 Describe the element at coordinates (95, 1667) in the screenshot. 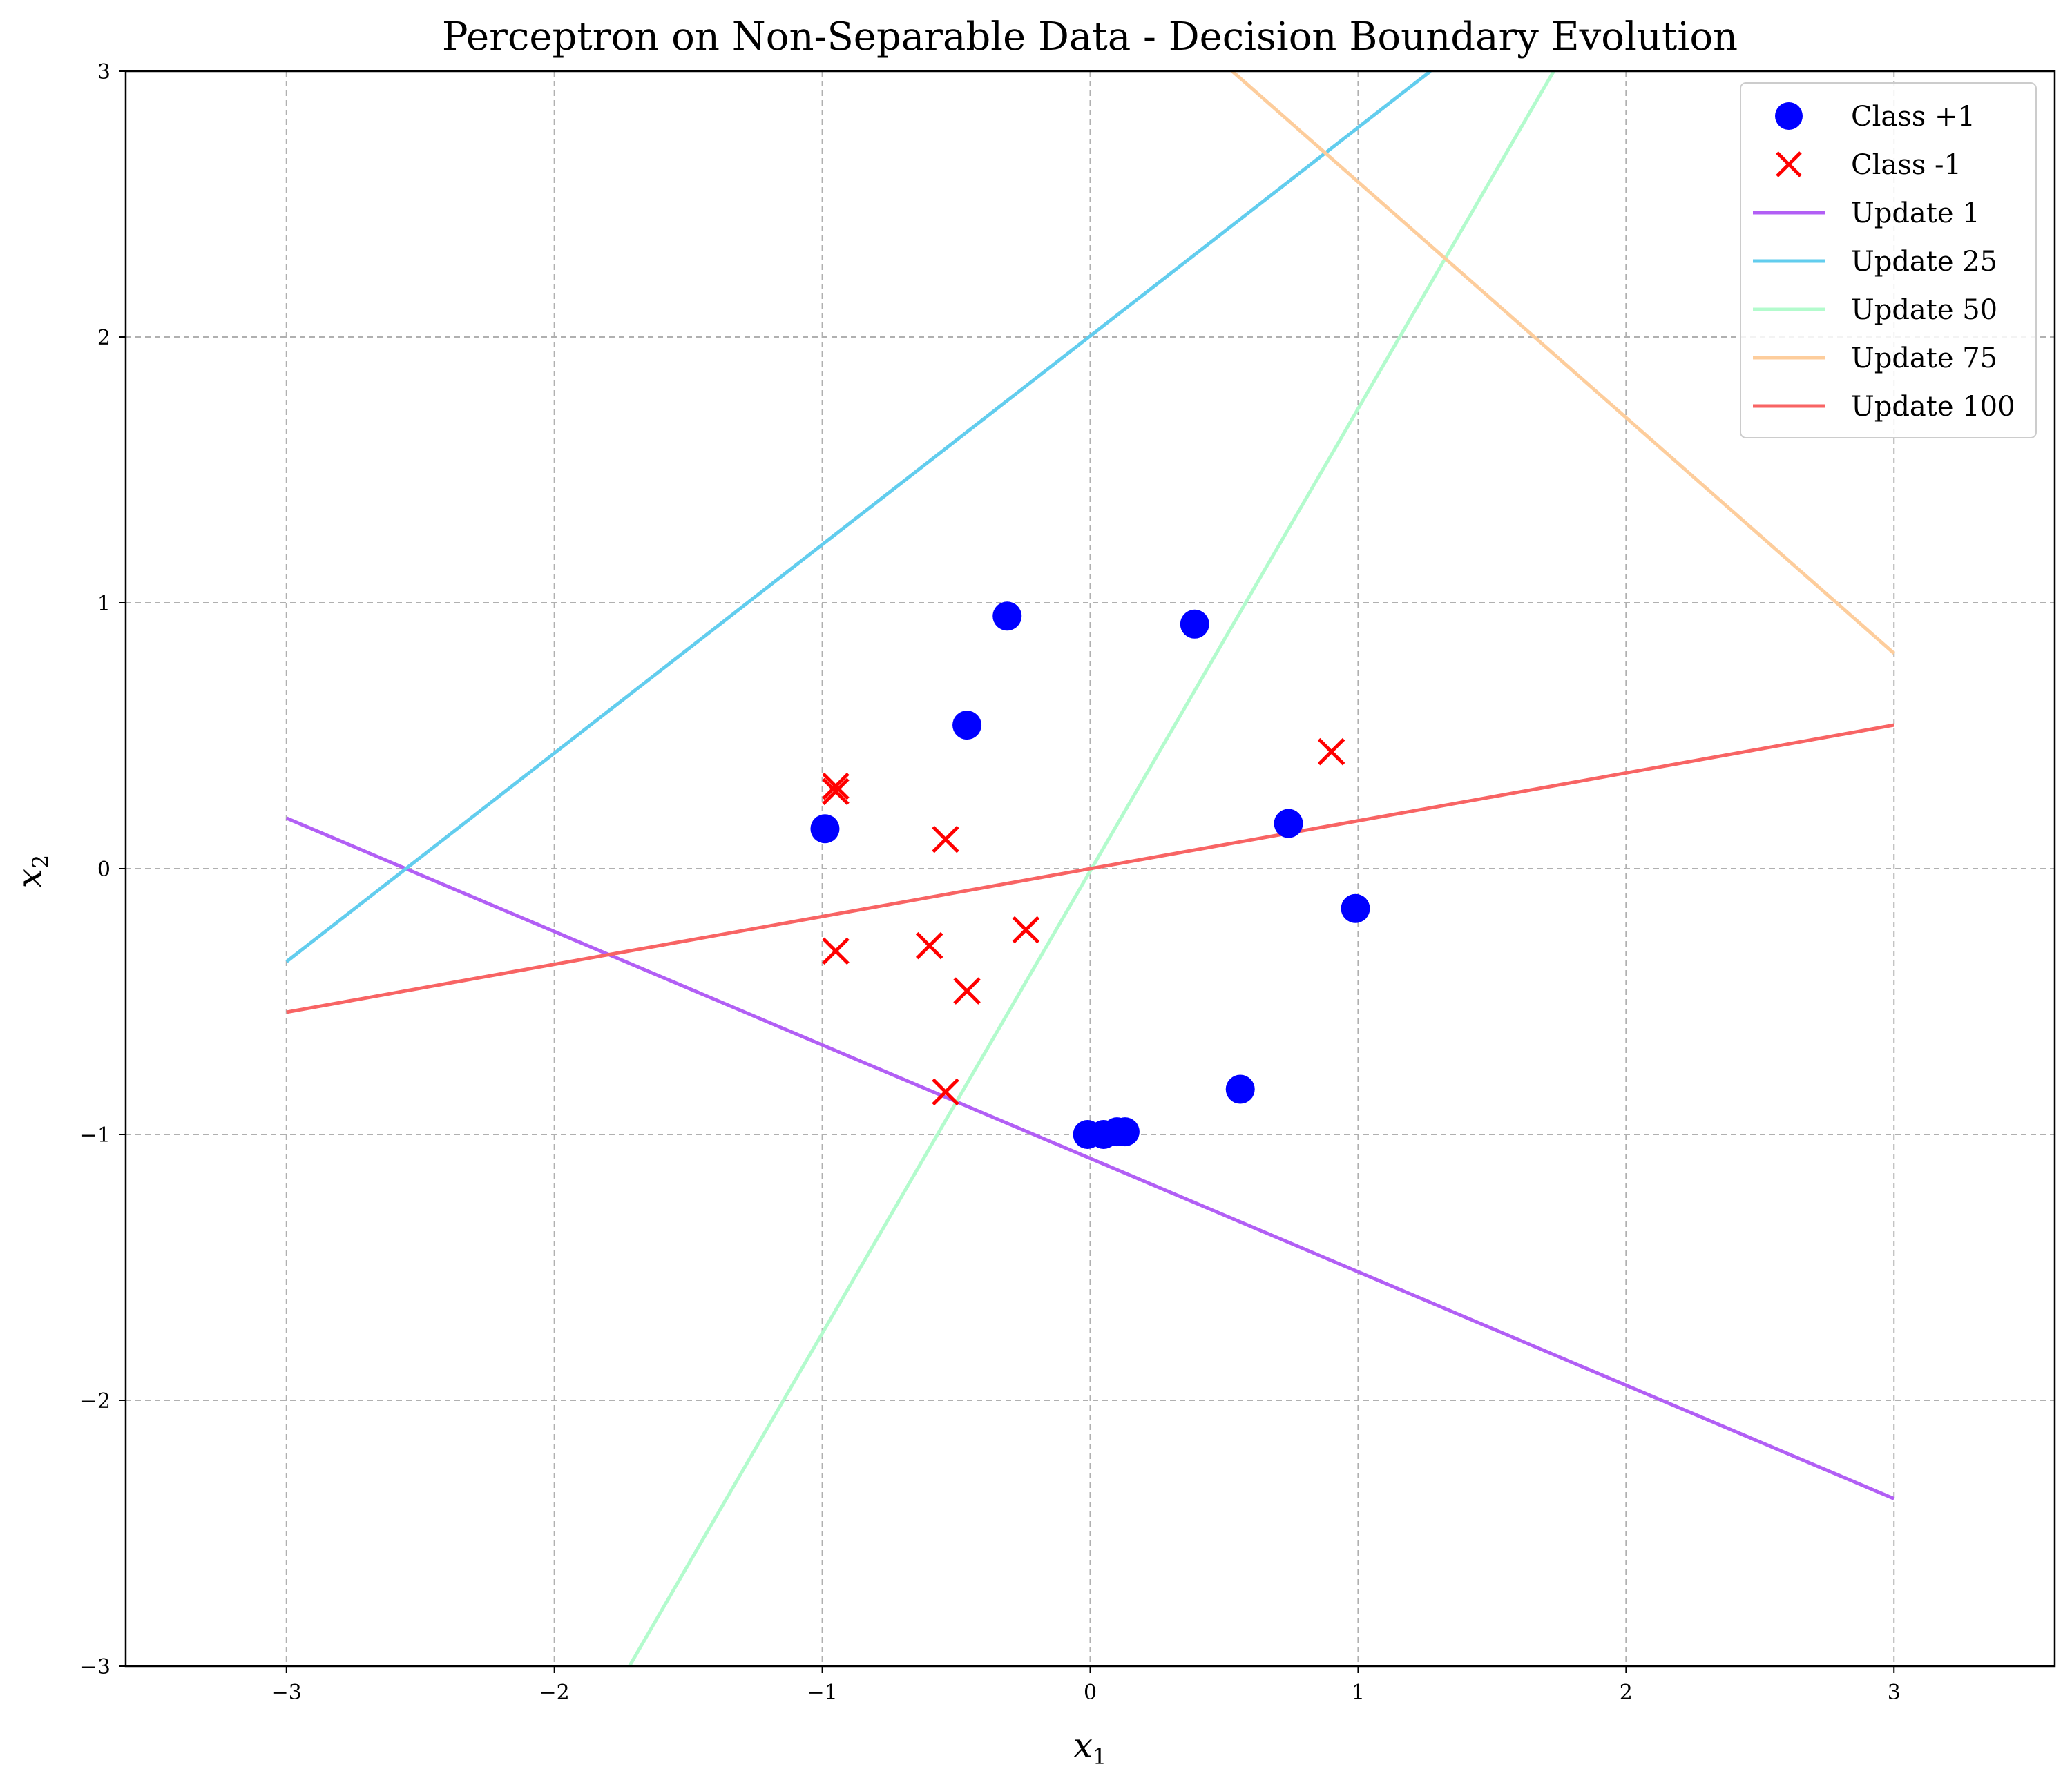

I see `y-tick-label: −3` at that location.